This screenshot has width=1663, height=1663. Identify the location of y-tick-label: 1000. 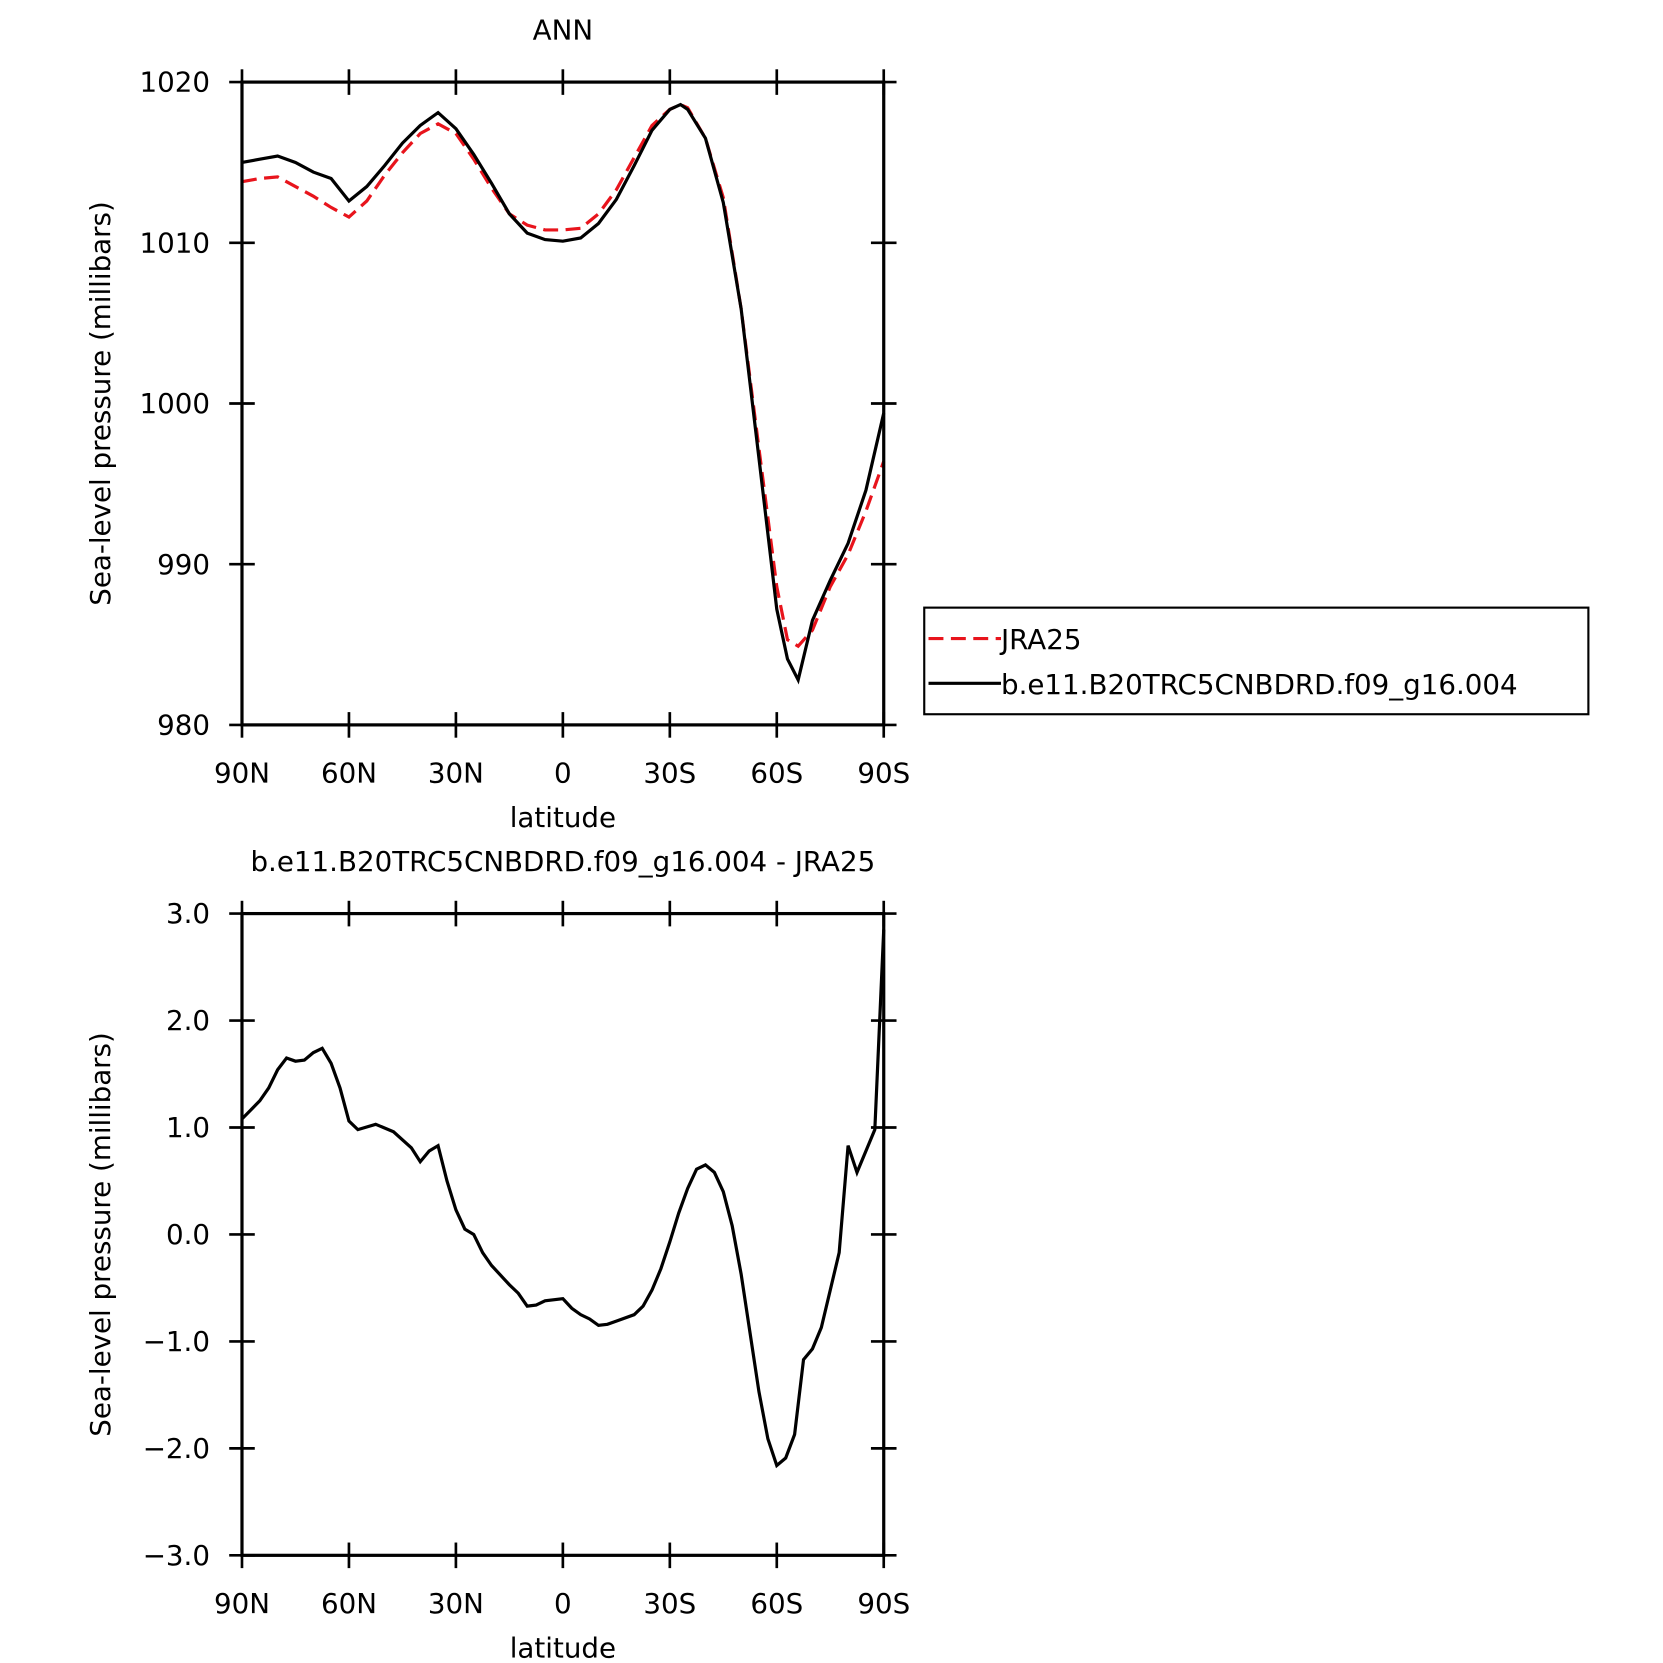
(174, 403).